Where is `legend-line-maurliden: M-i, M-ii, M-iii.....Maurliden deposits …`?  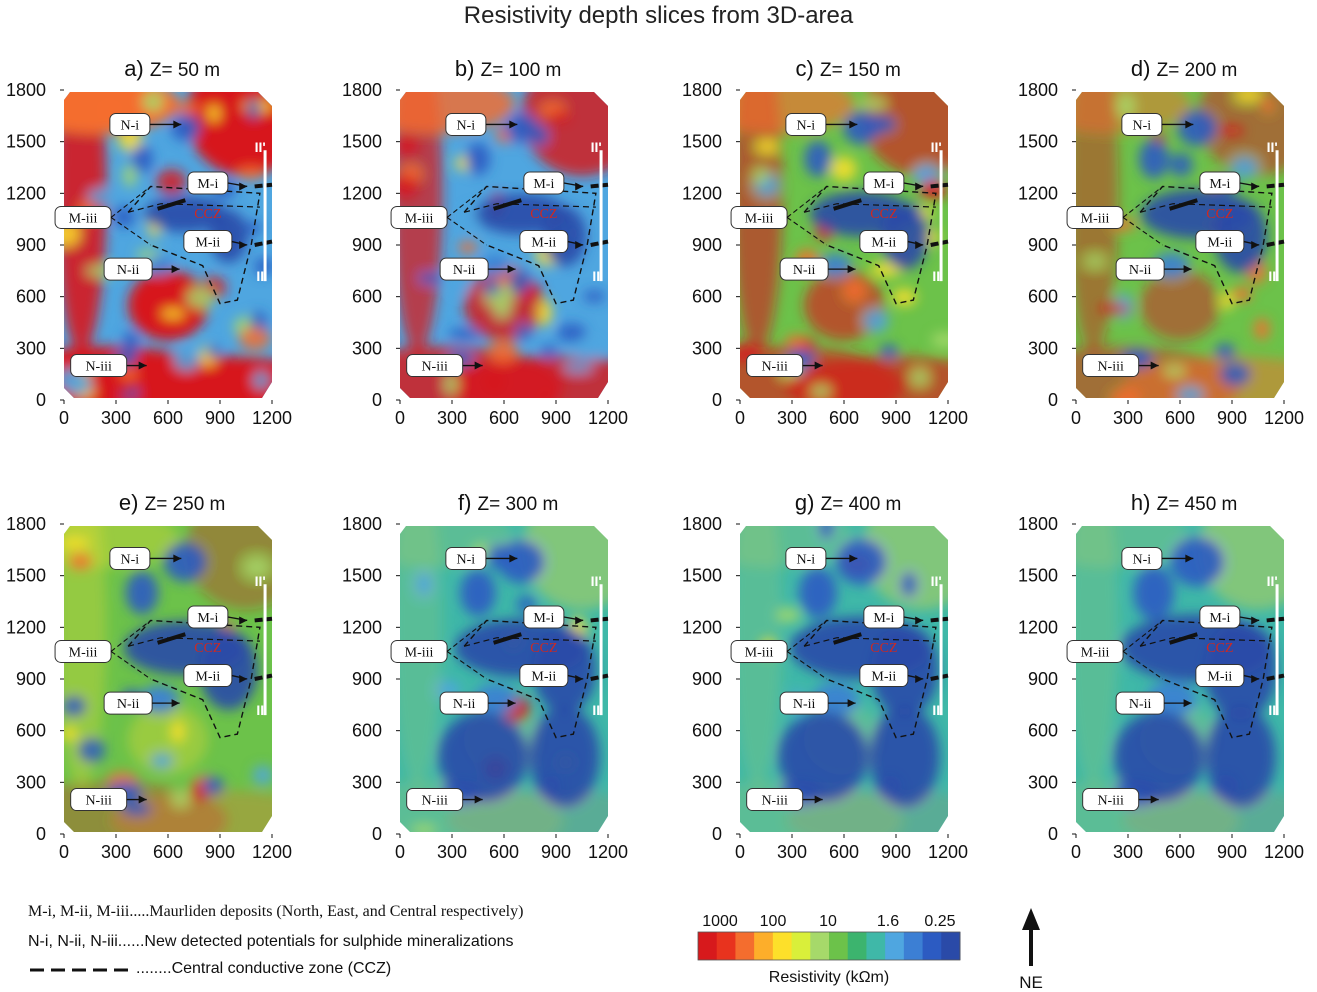 legend-line-maurliden: M-i, M-ii, M-iii.....Maurliden deposits … is located at coordinates (276, 911).